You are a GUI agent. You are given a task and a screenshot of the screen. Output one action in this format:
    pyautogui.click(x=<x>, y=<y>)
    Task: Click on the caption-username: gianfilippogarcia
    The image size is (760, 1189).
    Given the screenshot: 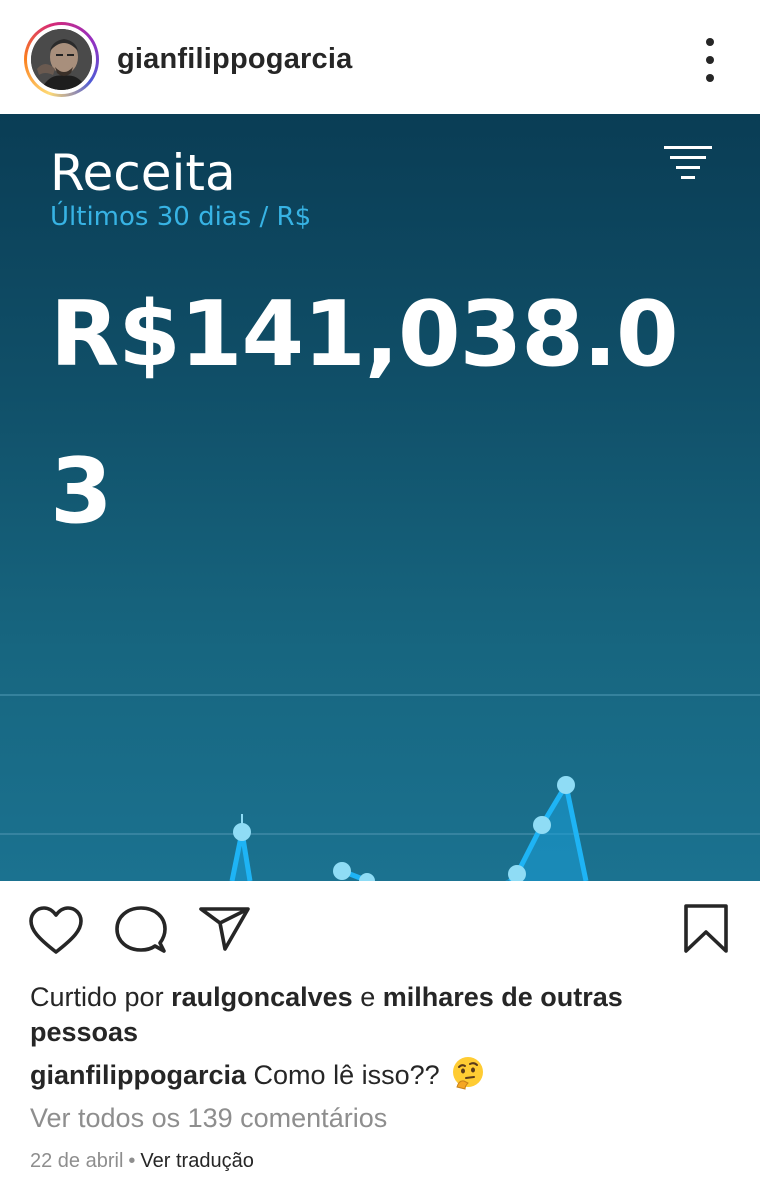 What is the action you would take?
    pyautogui.click(x=138, y=1075)
    